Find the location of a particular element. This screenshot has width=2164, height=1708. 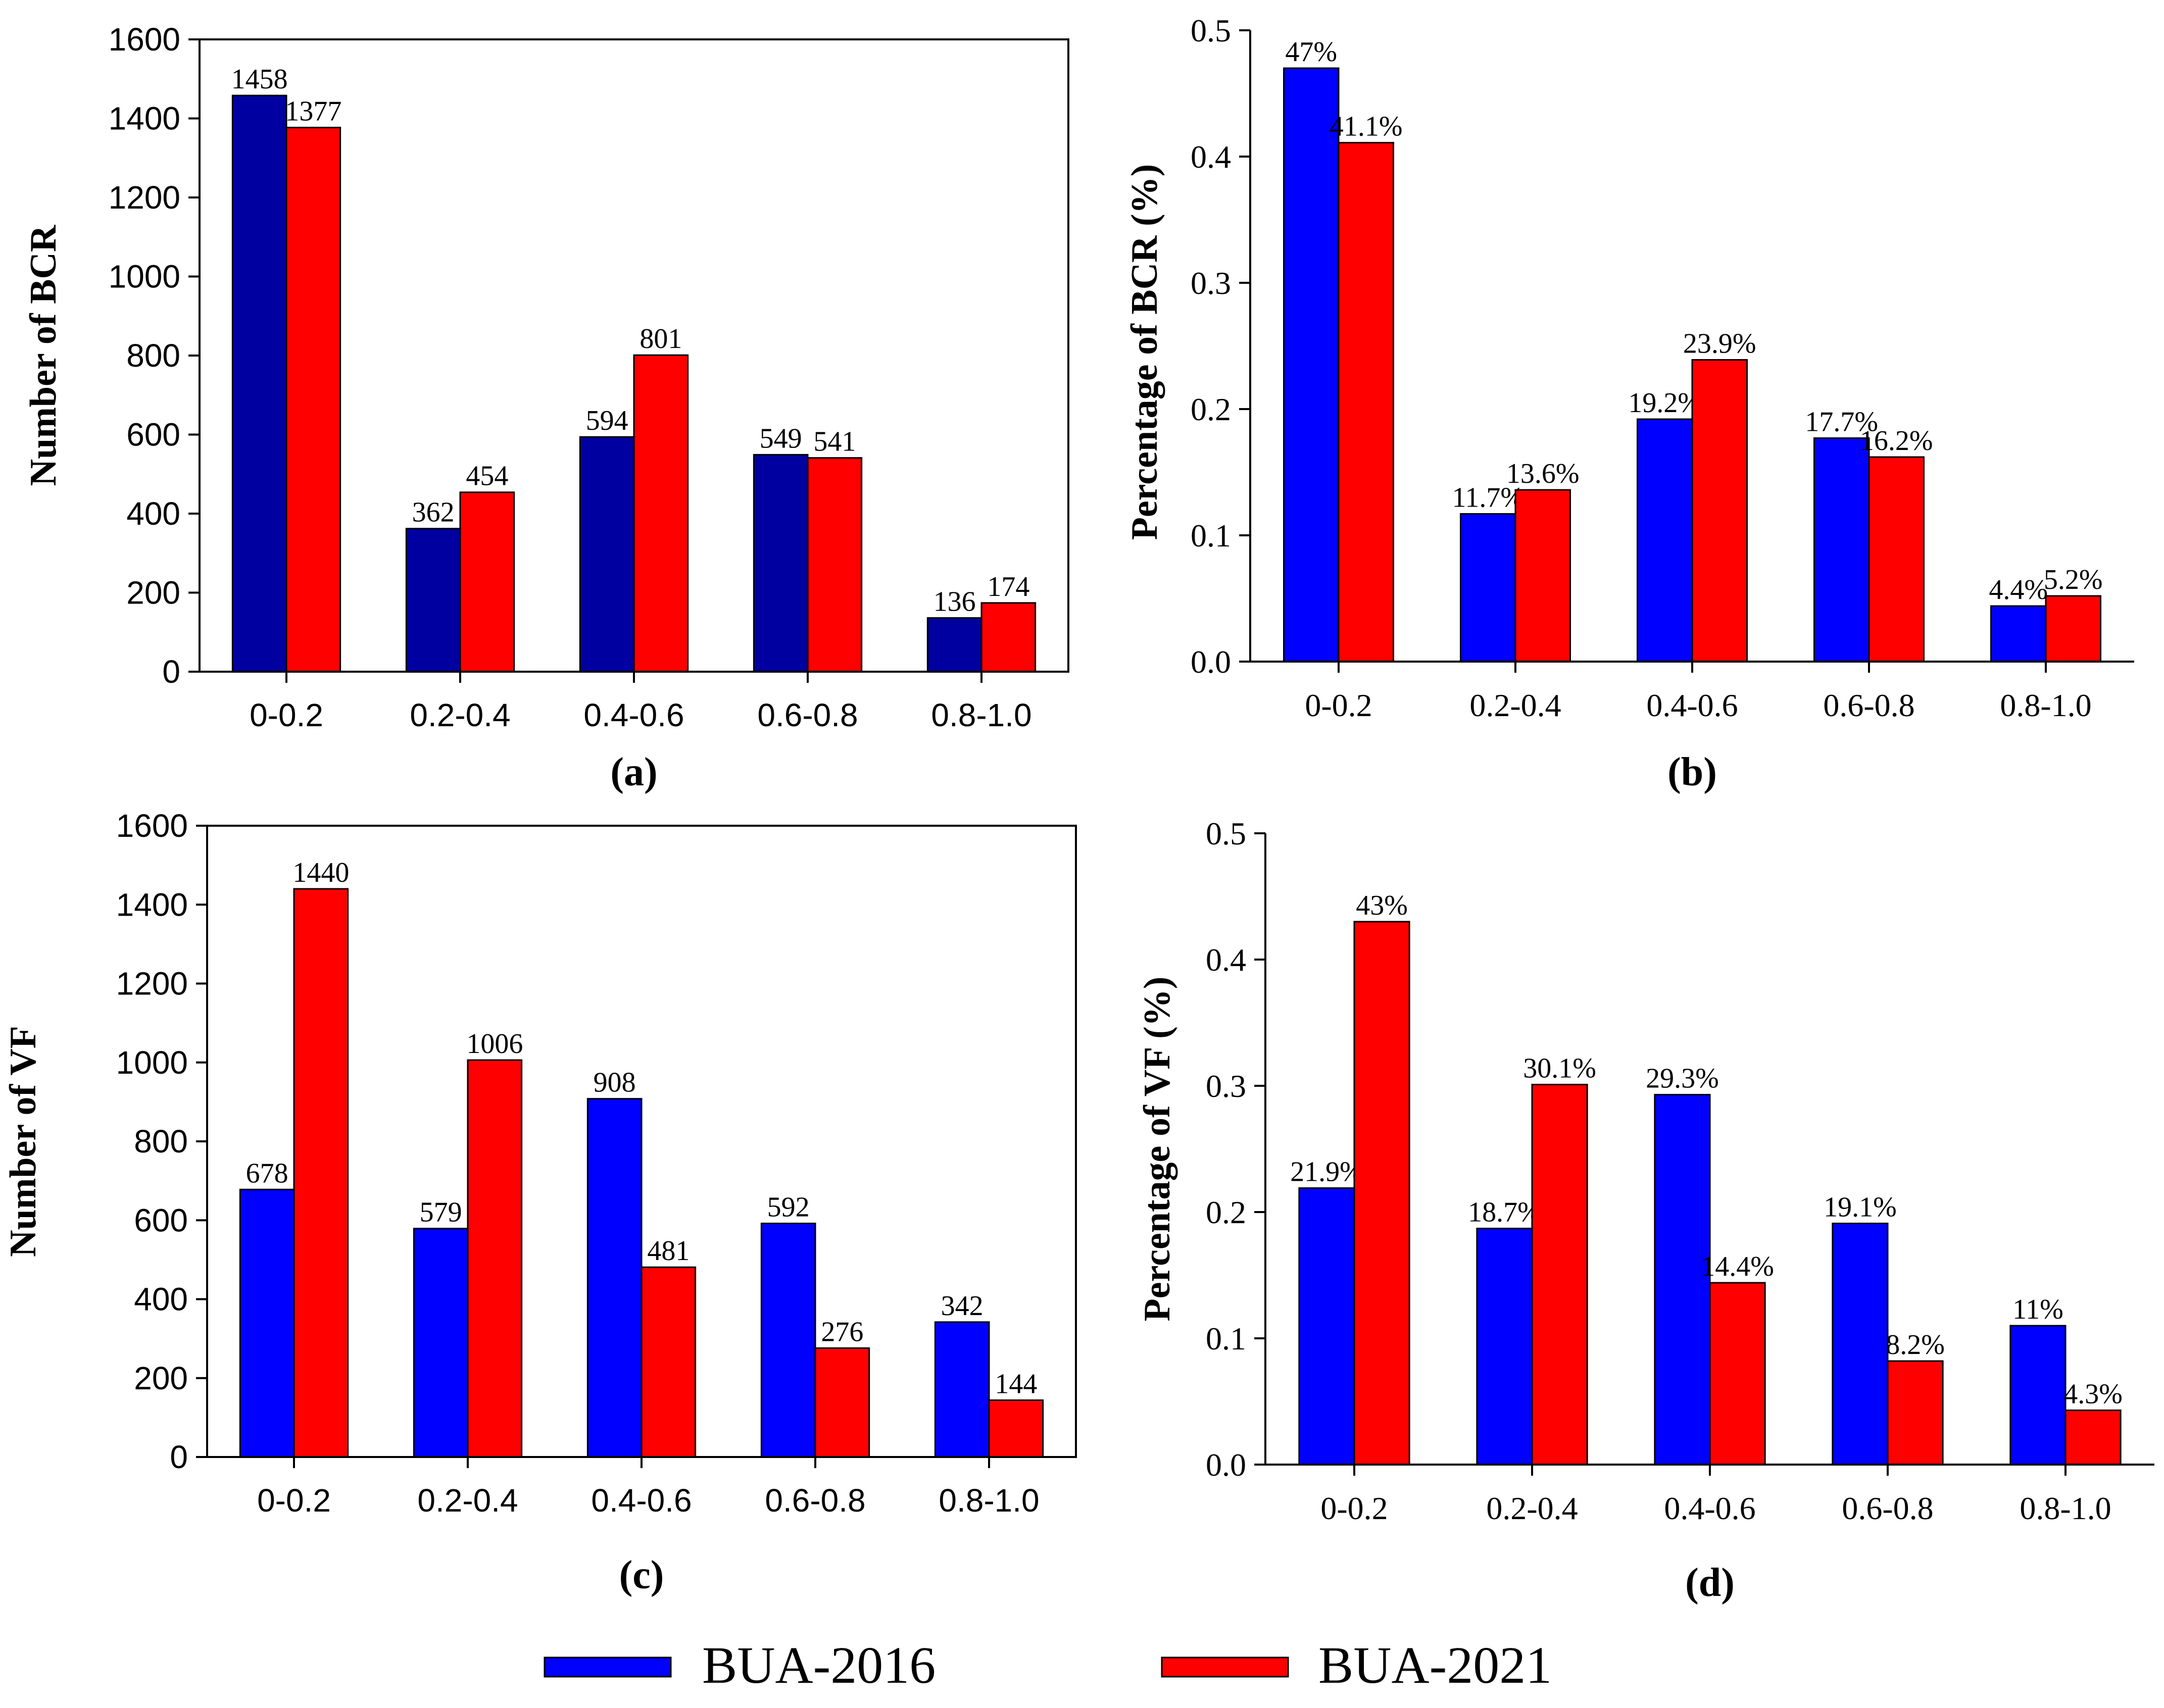

y-tick-label: 0.3 is located at coordinates (1226, 1086).